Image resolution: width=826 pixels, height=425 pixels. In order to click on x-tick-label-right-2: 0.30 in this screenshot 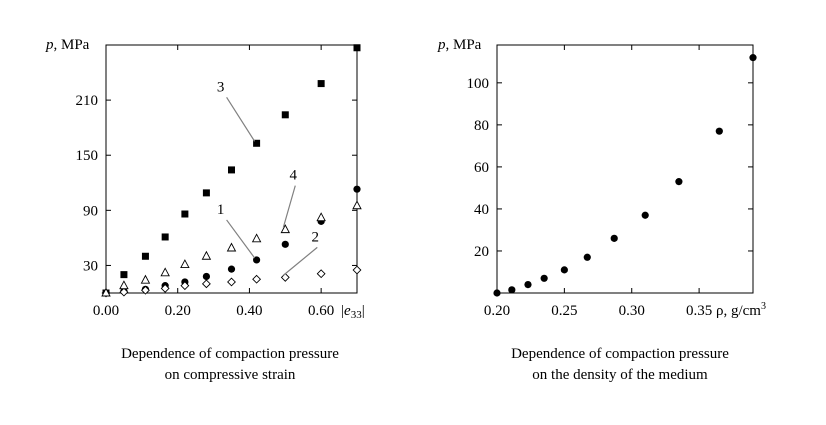, I will do `click(632, 311)`.